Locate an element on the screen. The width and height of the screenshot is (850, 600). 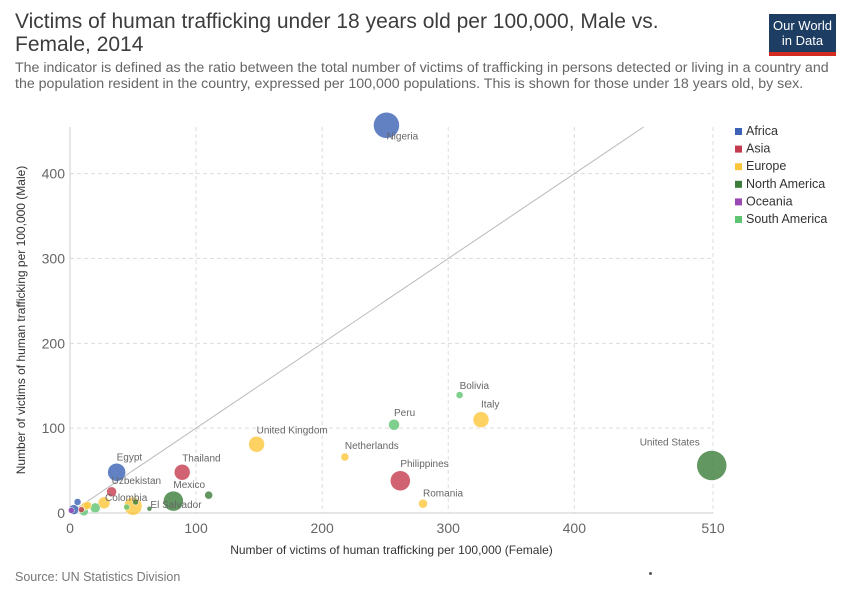
point-colombia is located at coordinates (104, 503).